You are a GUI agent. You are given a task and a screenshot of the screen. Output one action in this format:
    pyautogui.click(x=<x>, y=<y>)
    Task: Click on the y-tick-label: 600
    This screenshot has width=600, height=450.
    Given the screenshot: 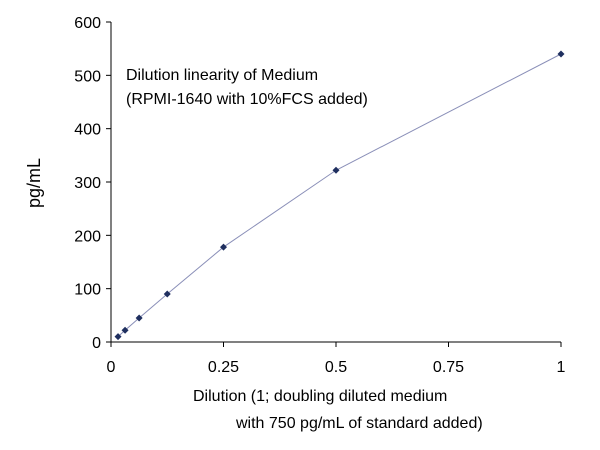 What is the action you would take?
    pyautogui.click(x=87, y=23)
    